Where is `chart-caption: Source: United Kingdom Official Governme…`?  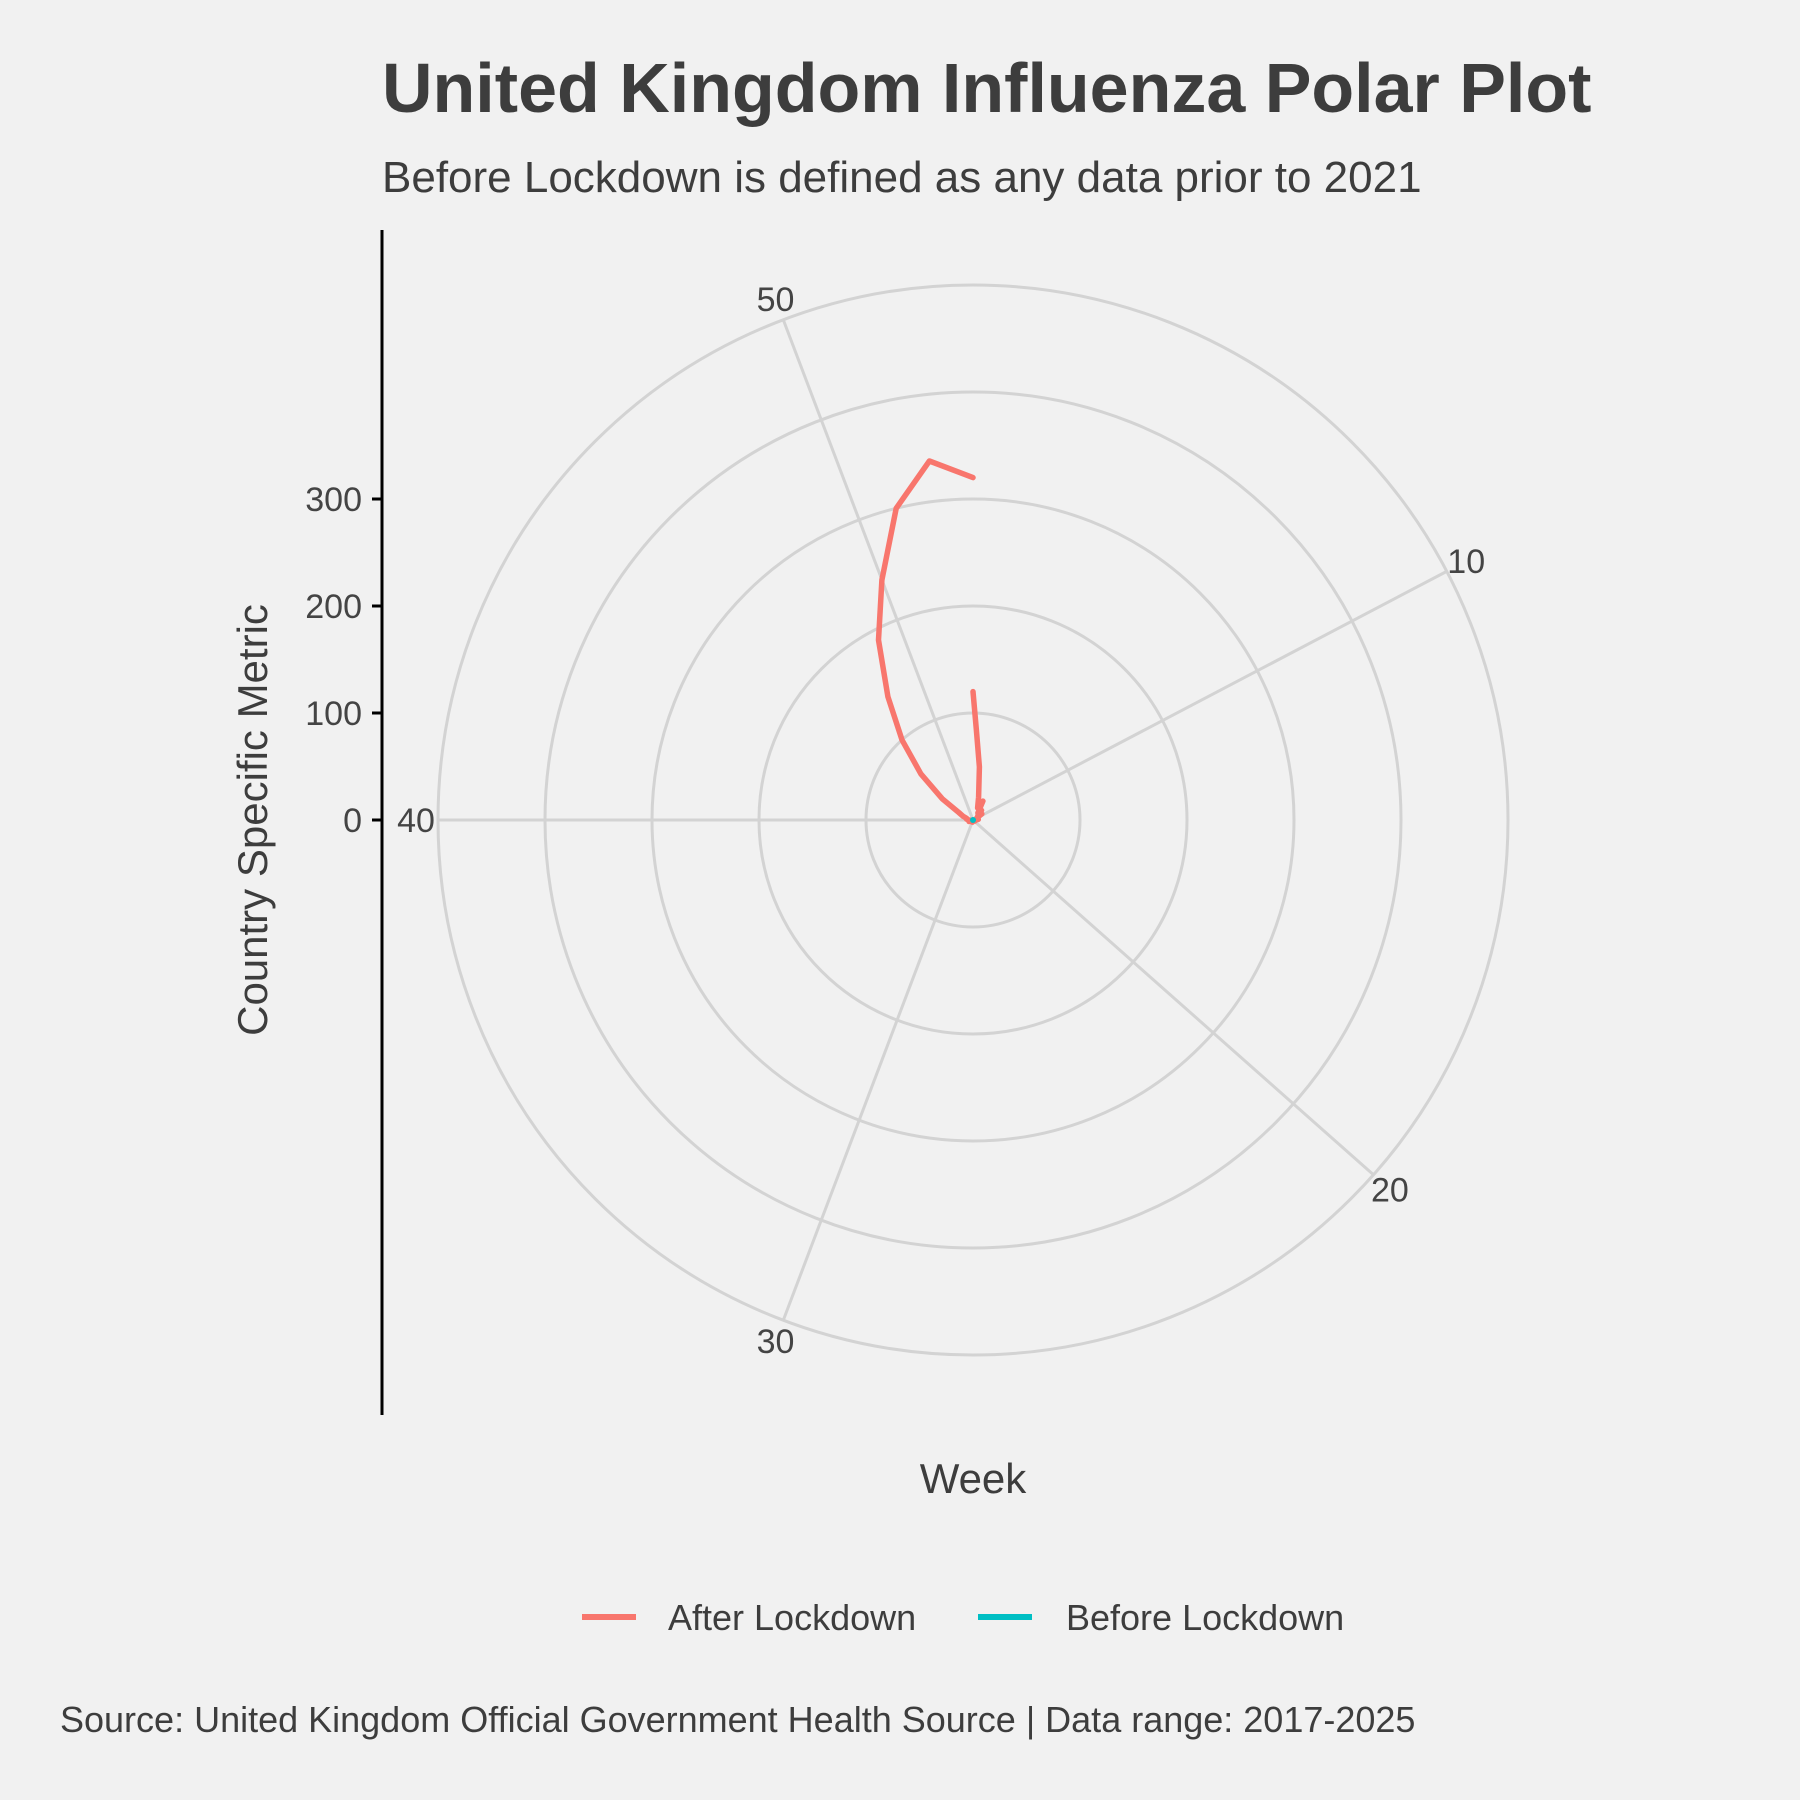
chart-caption: Source: United Kingdom Official Governme… is located at coordinates (737, 1719).